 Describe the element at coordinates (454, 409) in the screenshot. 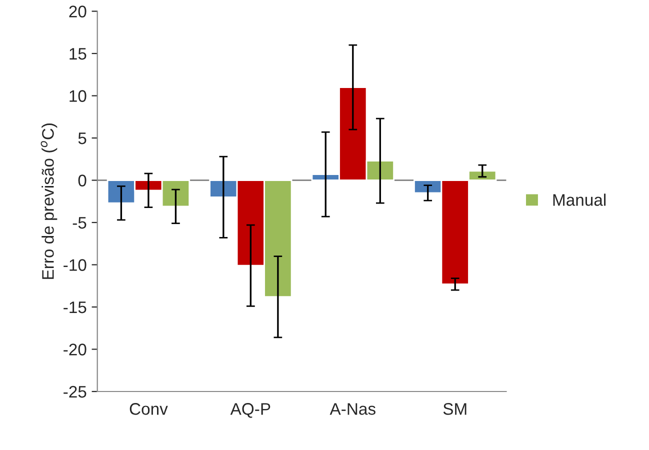

I see `x-tick-label: SM` at that location.